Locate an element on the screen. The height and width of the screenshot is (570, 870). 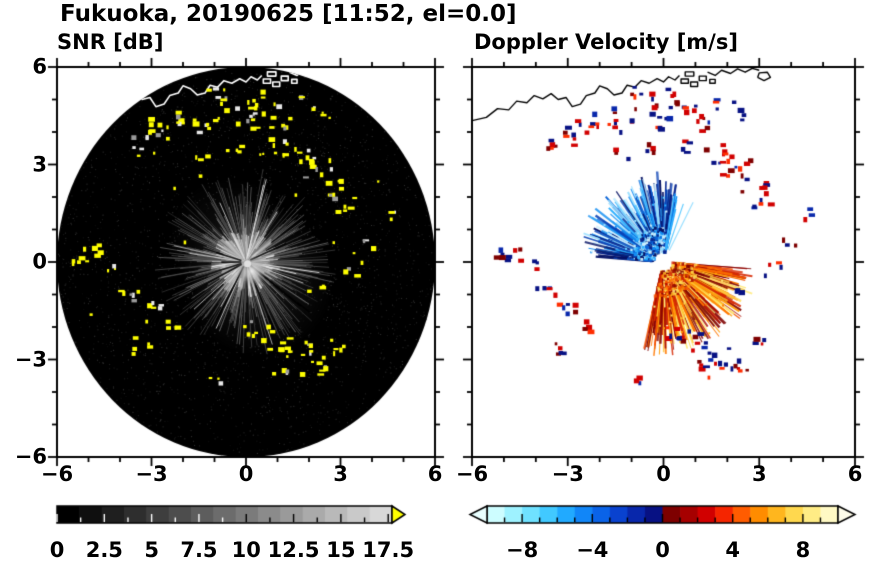
figure-title: Fukuoka, 20190625 [11:52, el=0.0] is located at coordinates (288, 14).